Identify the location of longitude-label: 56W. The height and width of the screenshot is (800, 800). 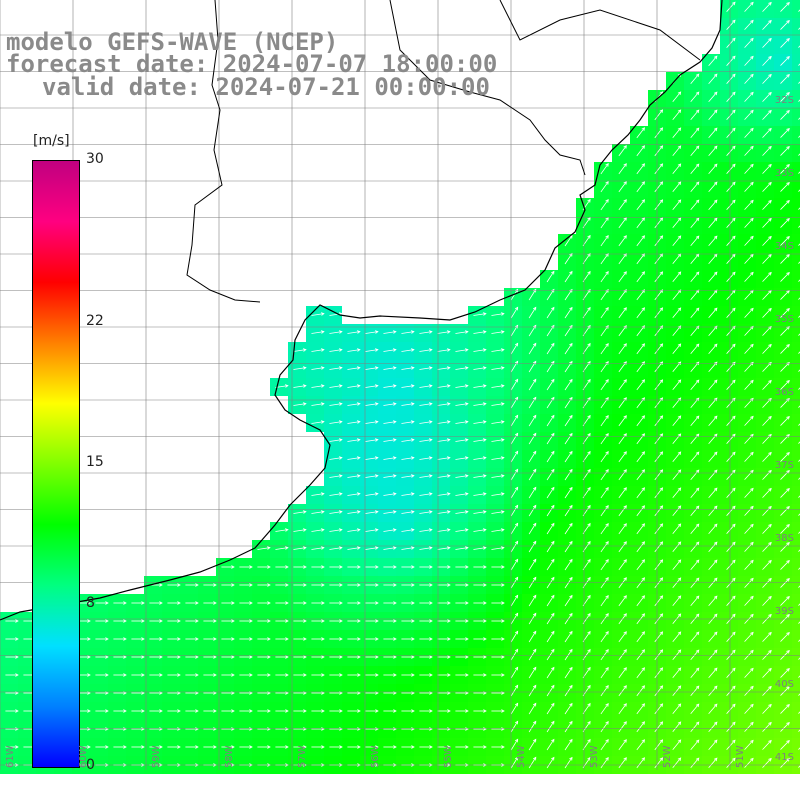
(375, 756).